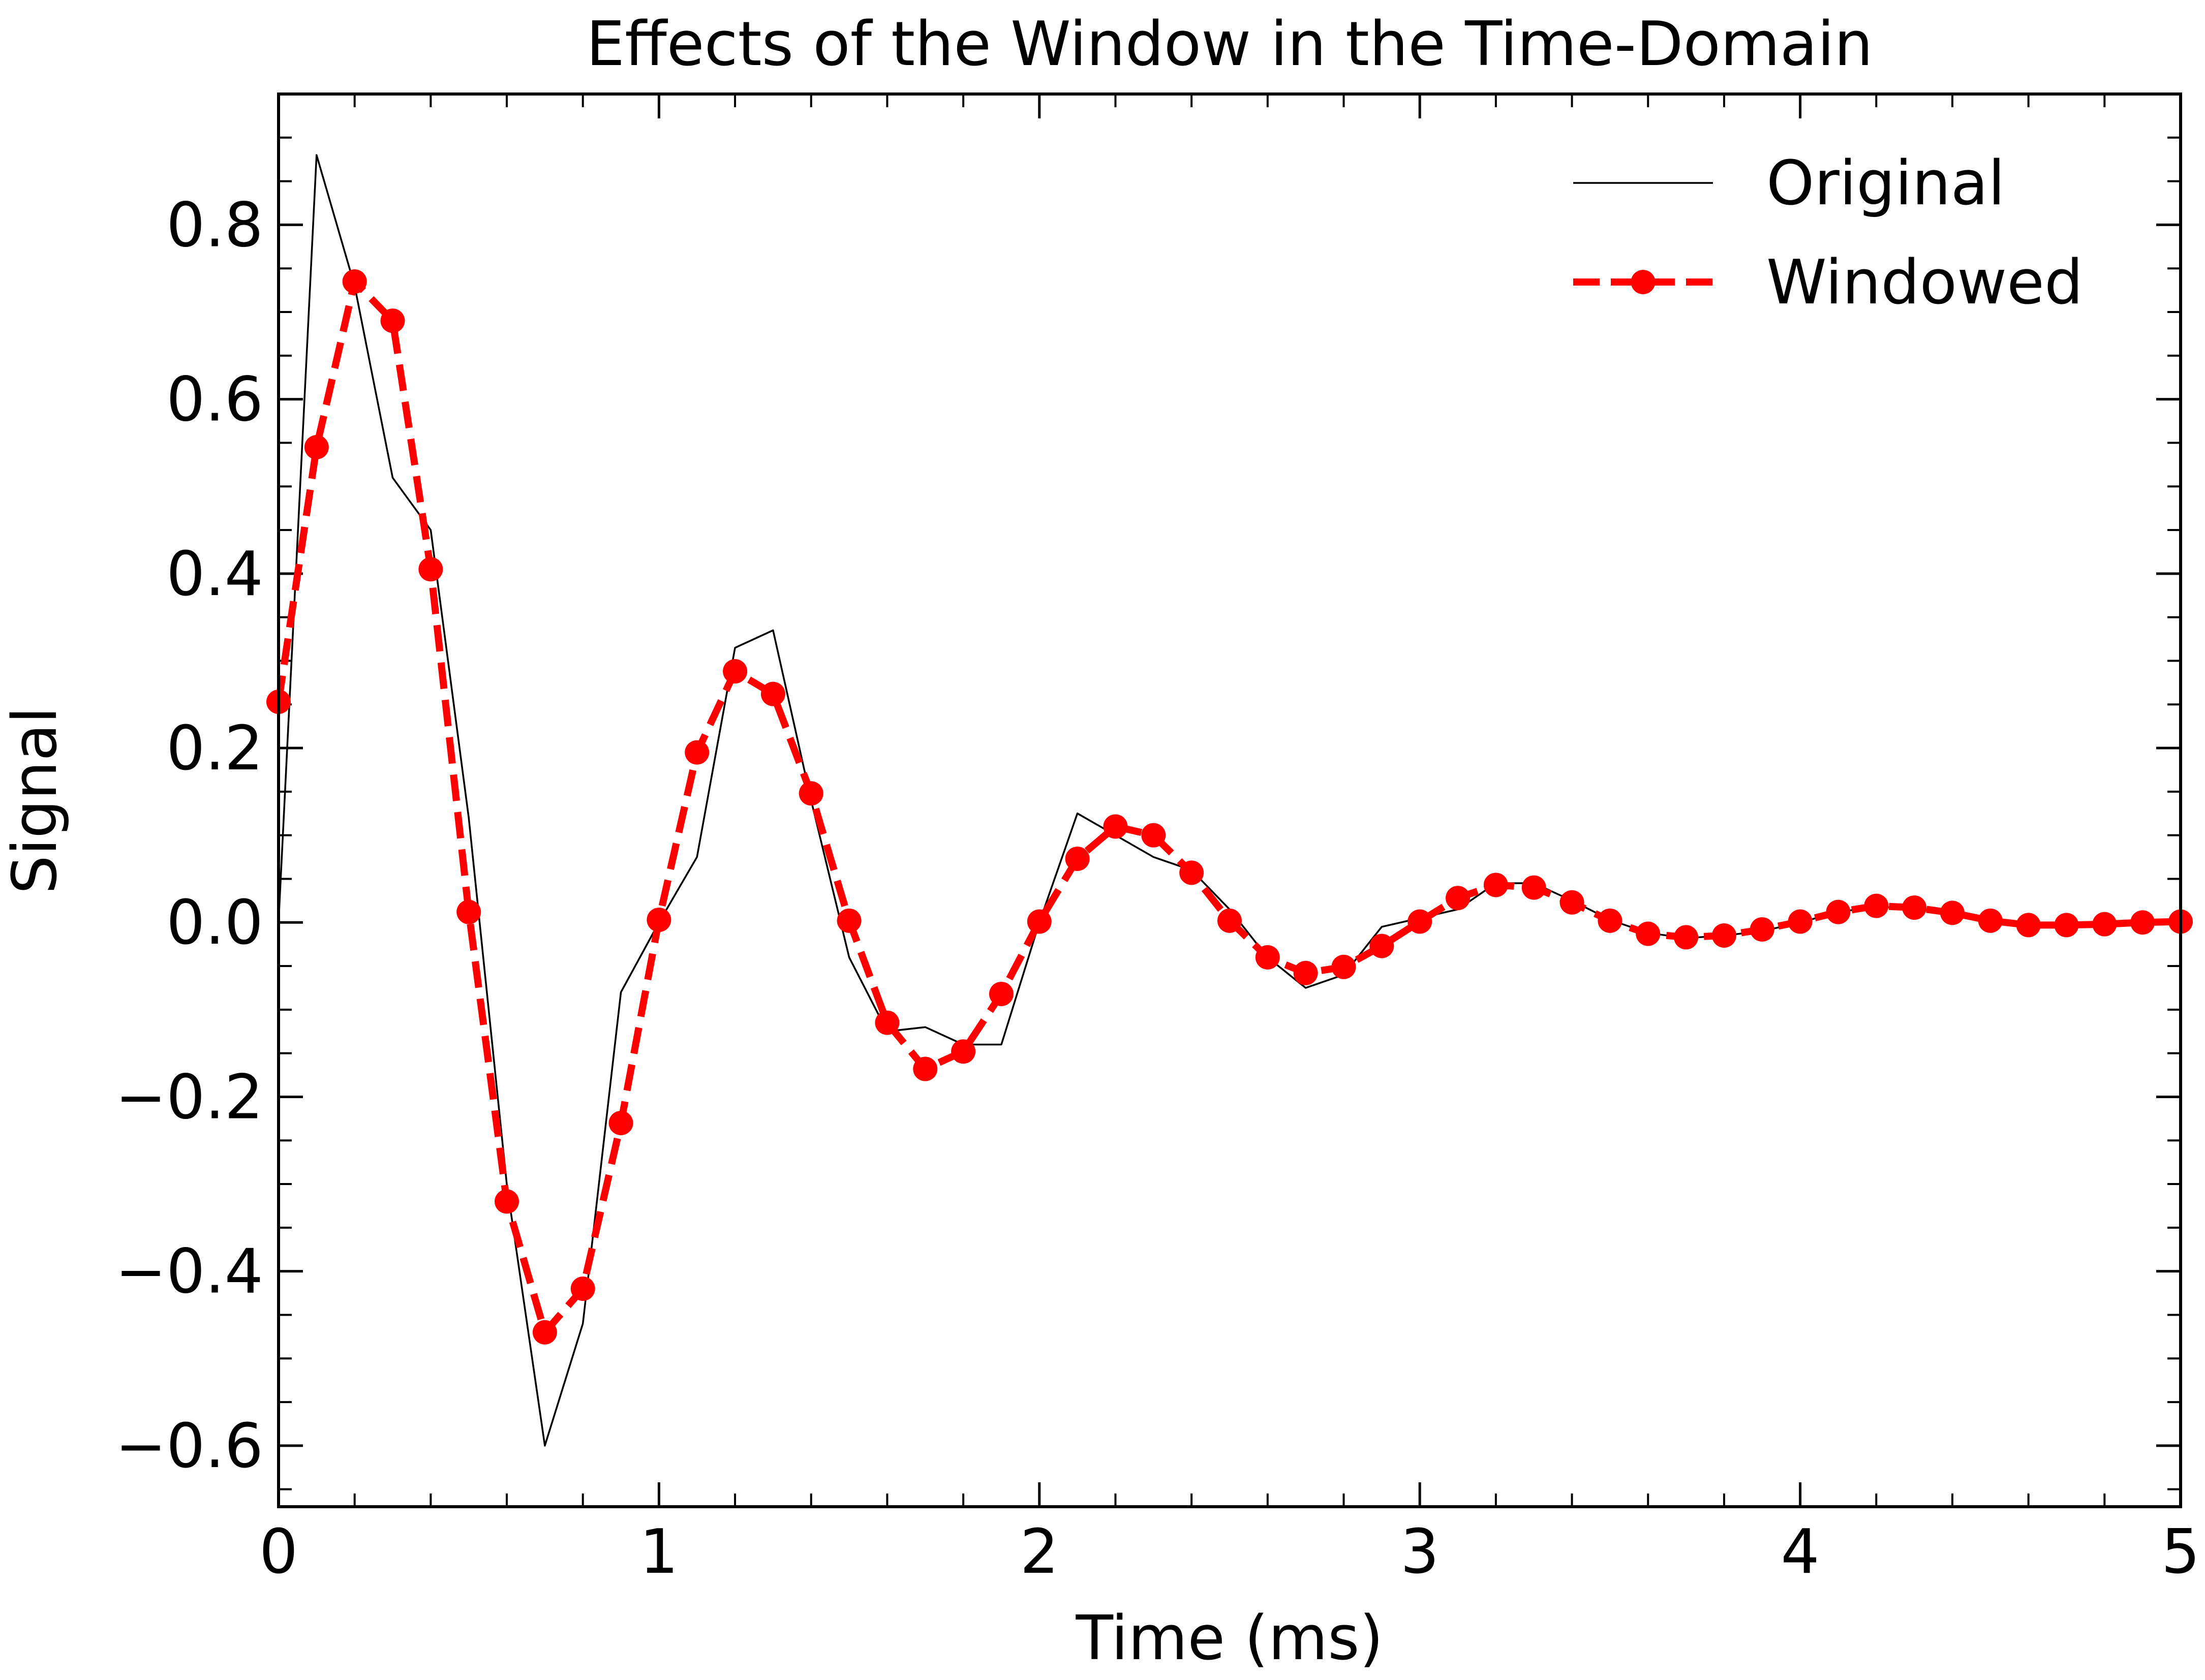  Describe the element at coordinates (1924, 282) in the screenshot. I see `legend-label-windowed: Windowed` at that location.